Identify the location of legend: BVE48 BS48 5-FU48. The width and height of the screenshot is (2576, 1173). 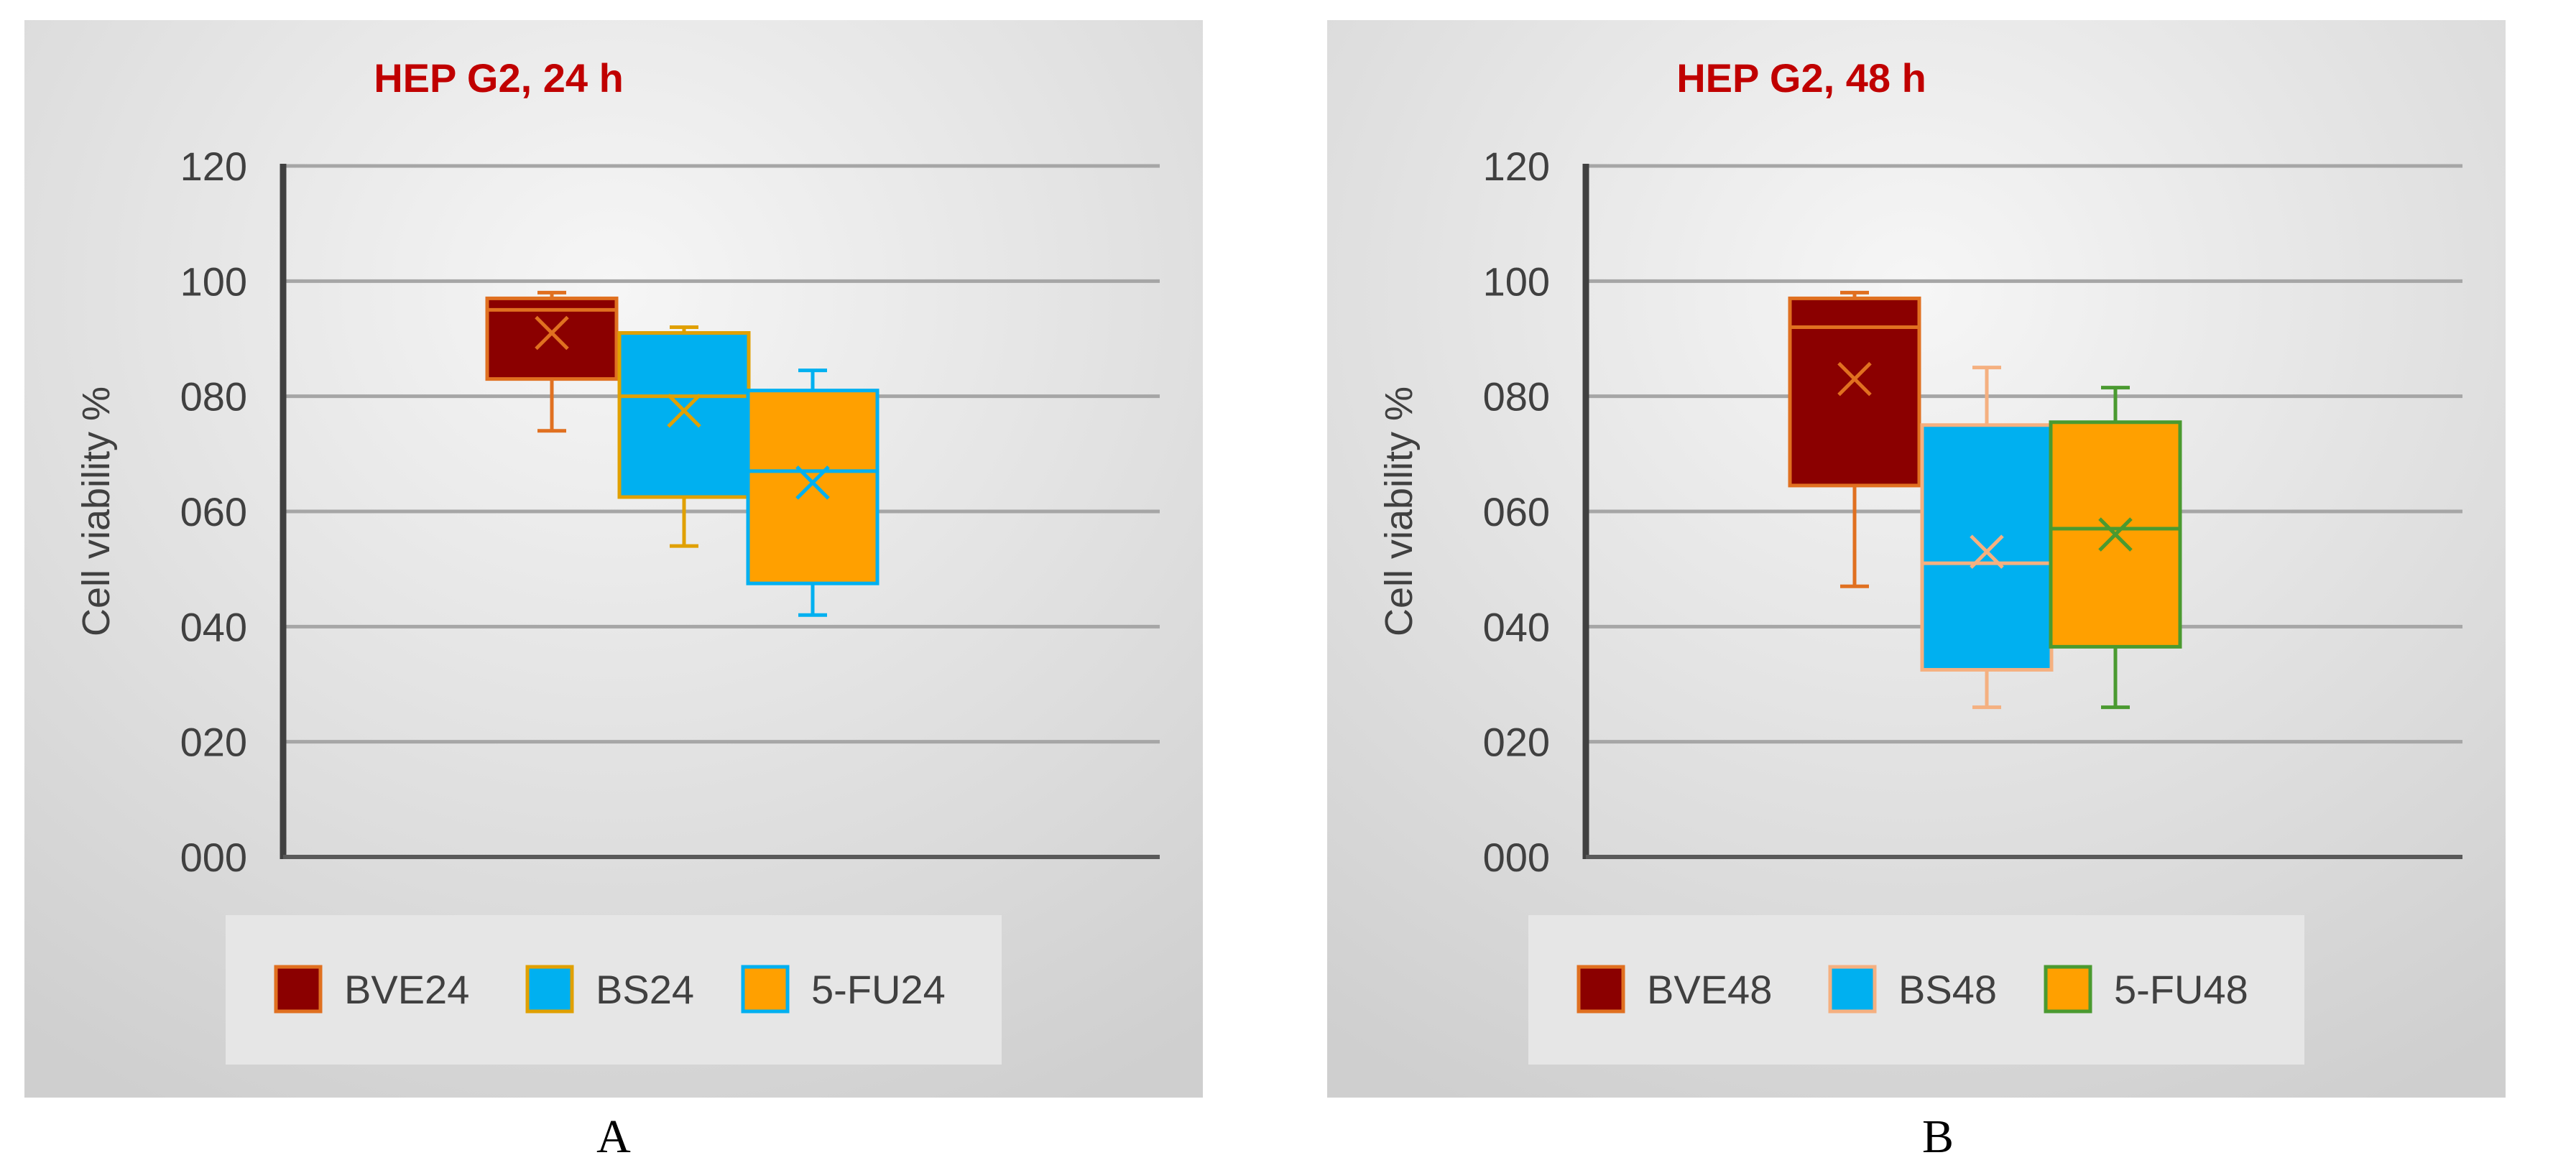
(1916, 990).